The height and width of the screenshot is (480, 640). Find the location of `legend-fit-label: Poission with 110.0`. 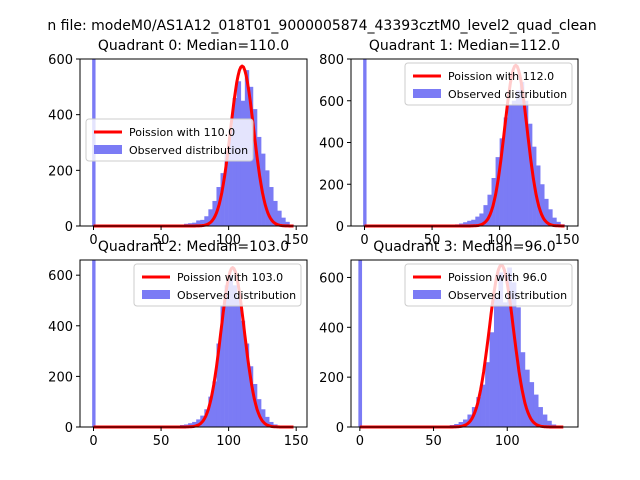

legend-fit-label: Poission with 110.0 is located at coordinates (182, 132).